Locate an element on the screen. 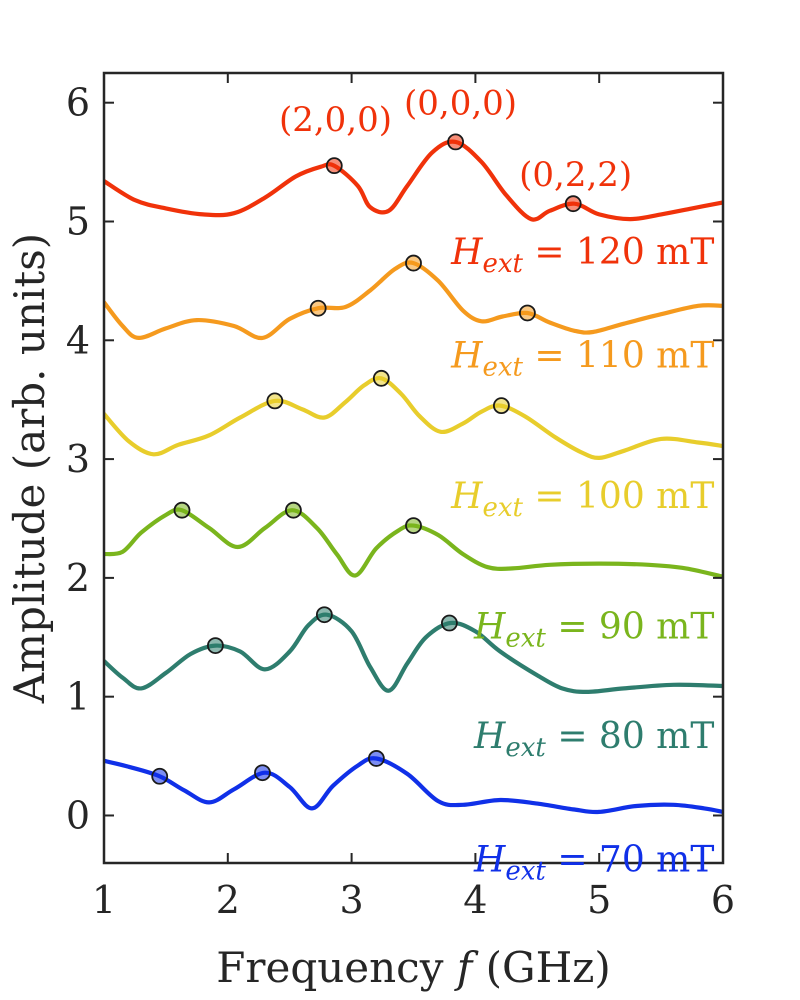 Image resolution: width=800 pixels, height=1000 pixels. series-label-90-mt: Hext = 90 mT is located at coordinates (593, 629).